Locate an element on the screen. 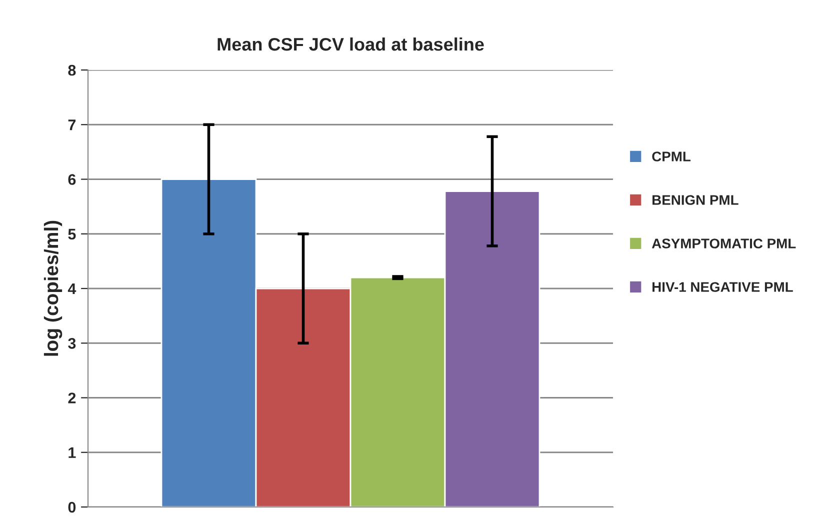 This screenshot has width=830, height=526. y-tick-label: 7 is located at coordinates (72, 125).